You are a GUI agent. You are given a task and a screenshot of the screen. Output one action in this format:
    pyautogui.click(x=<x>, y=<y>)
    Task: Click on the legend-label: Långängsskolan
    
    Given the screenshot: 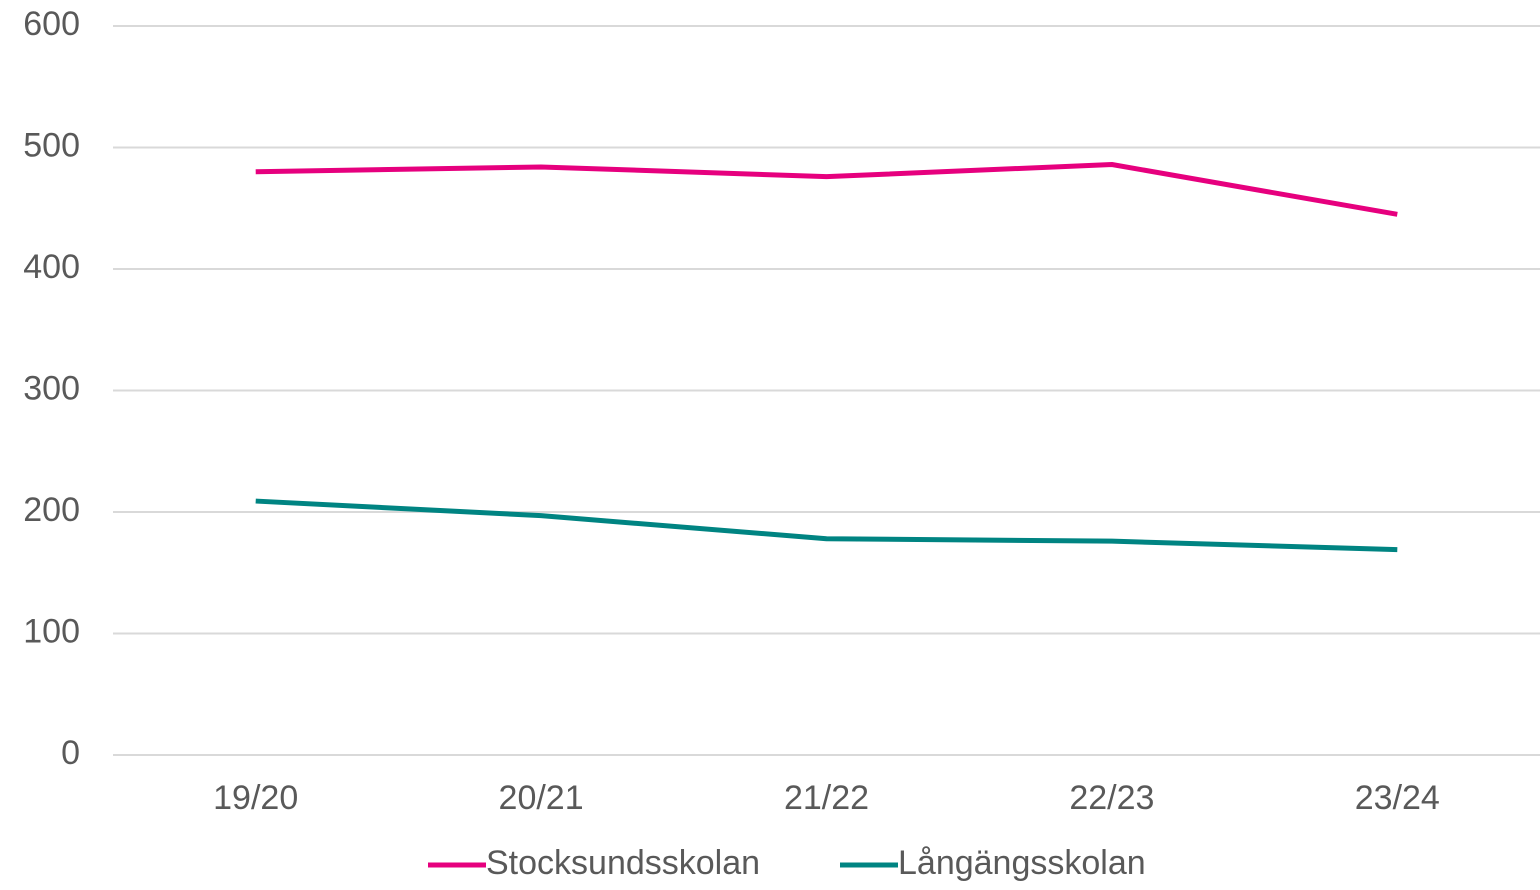 What is the action you would take?
    pyautogui.click(x=1022, y=863)
    